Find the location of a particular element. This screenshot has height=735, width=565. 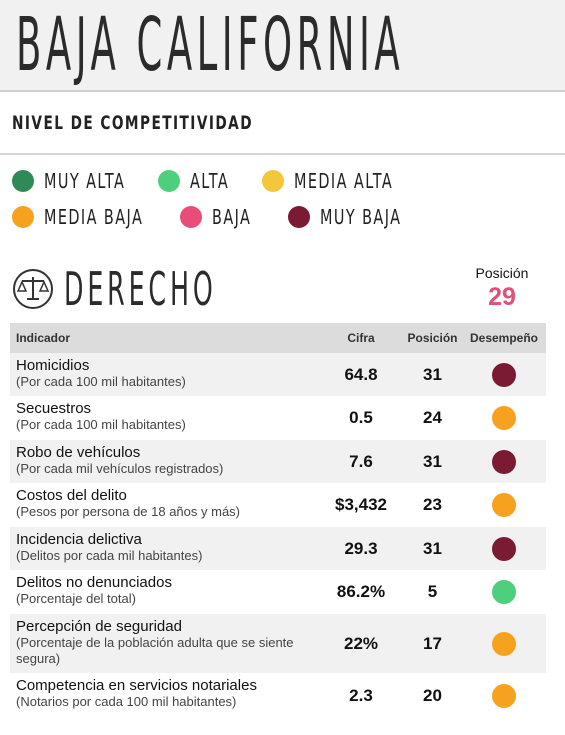

indicator-name: Robo de vehículos is located at coordinates (78, 452).